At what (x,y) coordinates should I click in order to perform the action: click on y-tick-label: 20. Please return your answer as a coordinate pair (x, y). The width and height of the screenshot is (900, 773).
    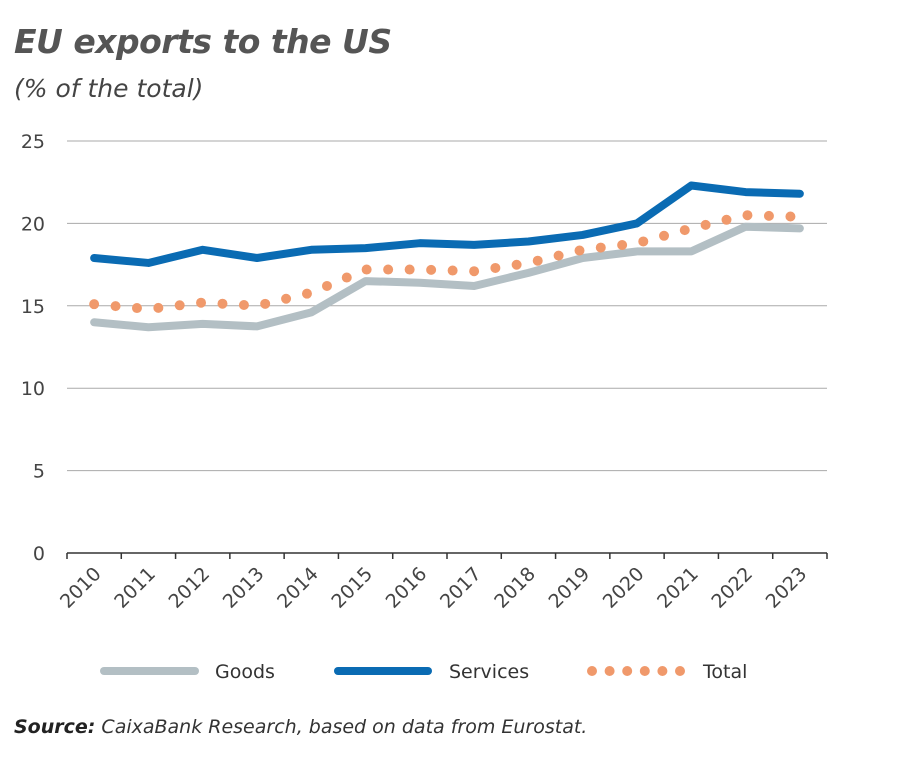
    Looking at the image, I should click on (33, 224).